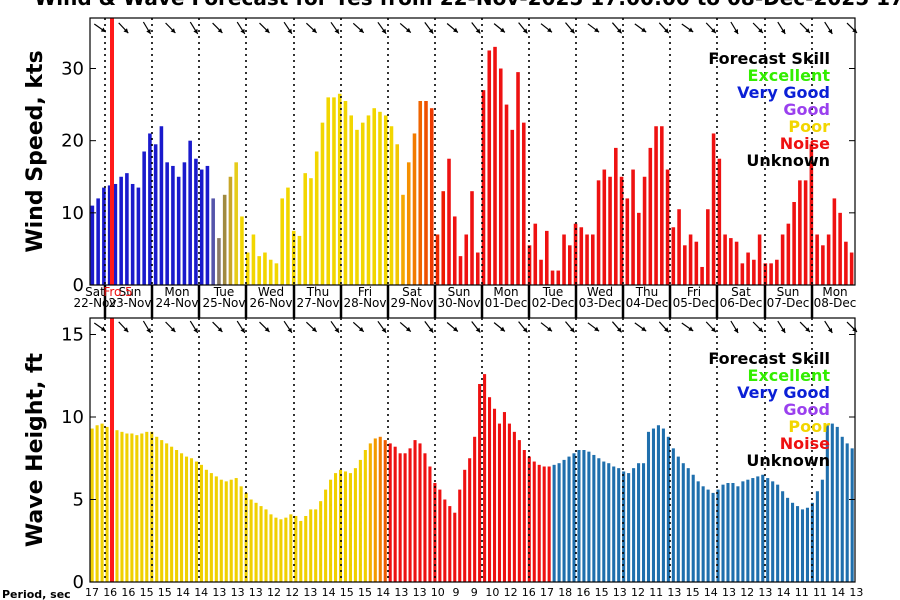 Image resolution: width=900 pixels, height=600 pixels. I want to click on period-tick-31: 11, so click(656, 592).